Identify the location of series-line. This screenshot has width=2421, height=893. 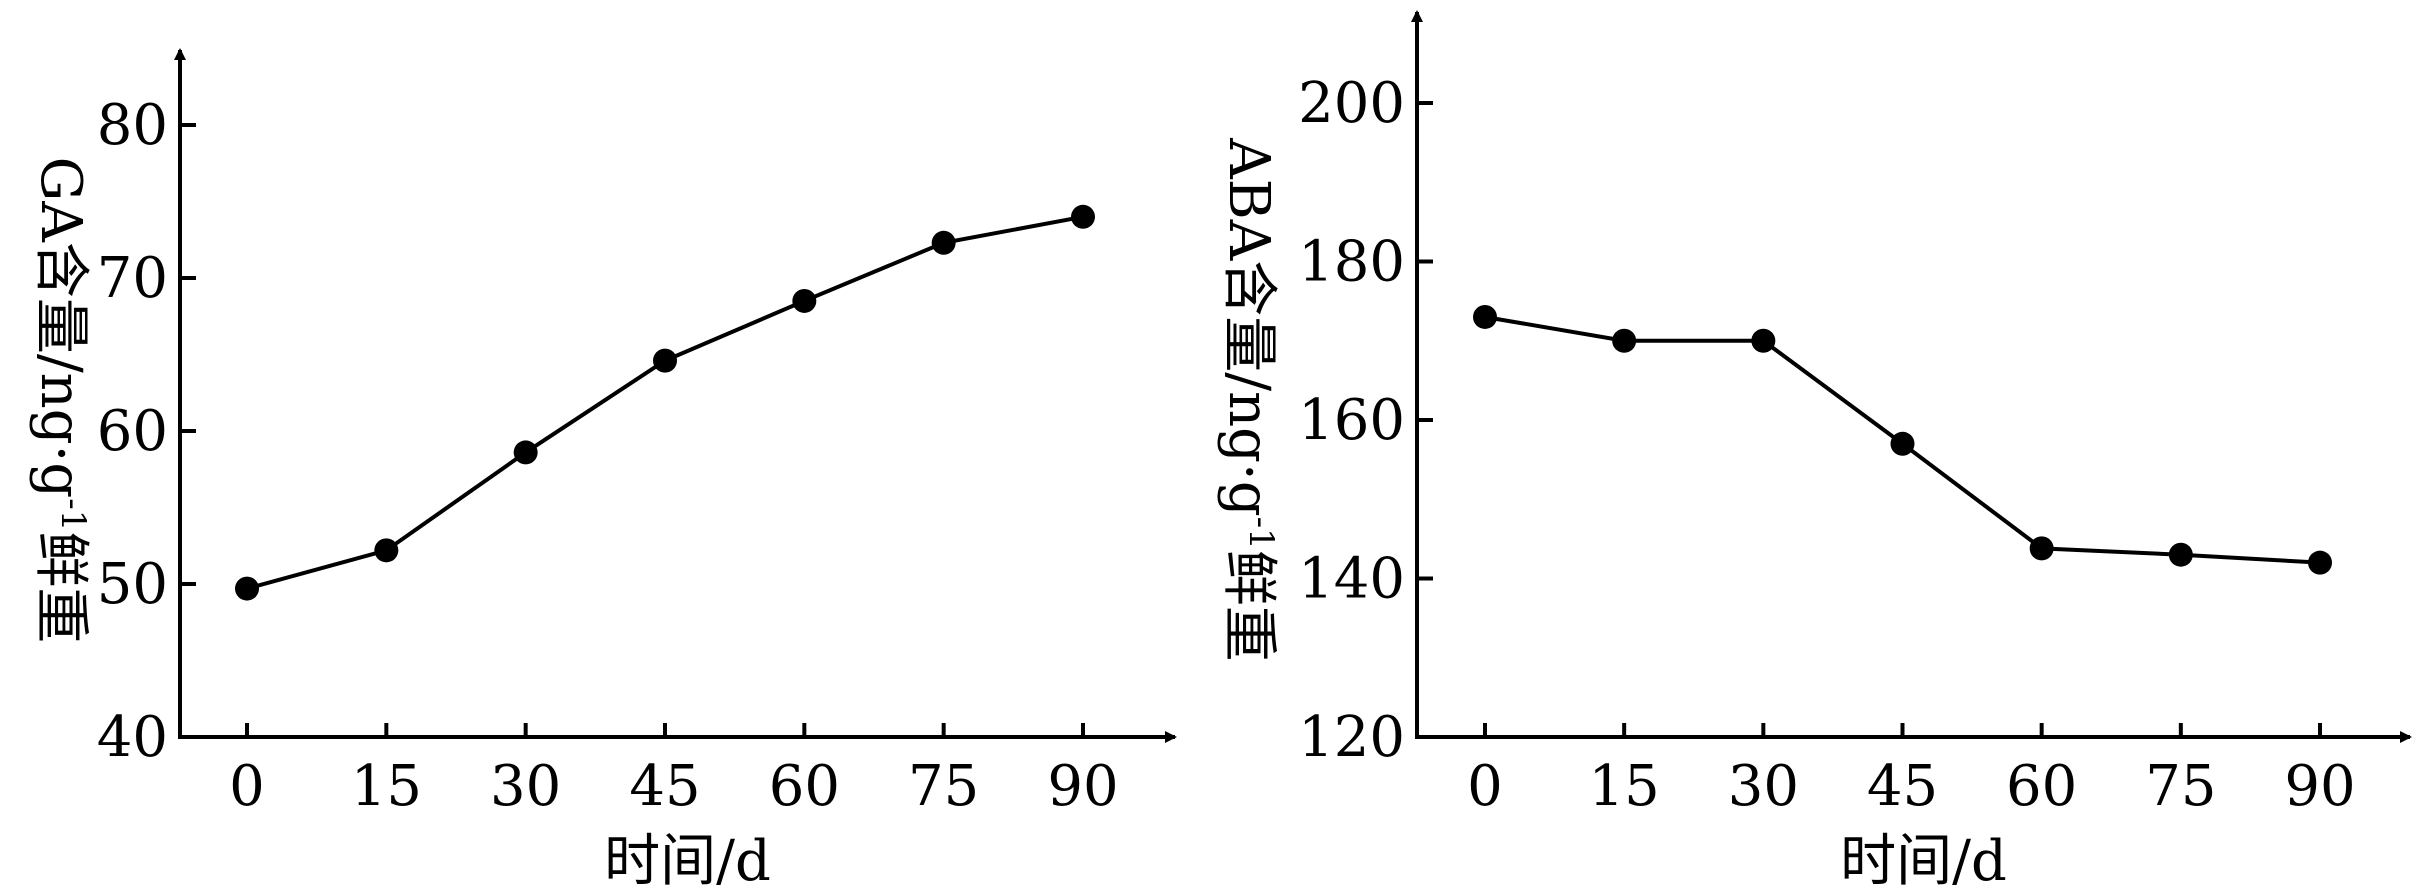
(665, 402).